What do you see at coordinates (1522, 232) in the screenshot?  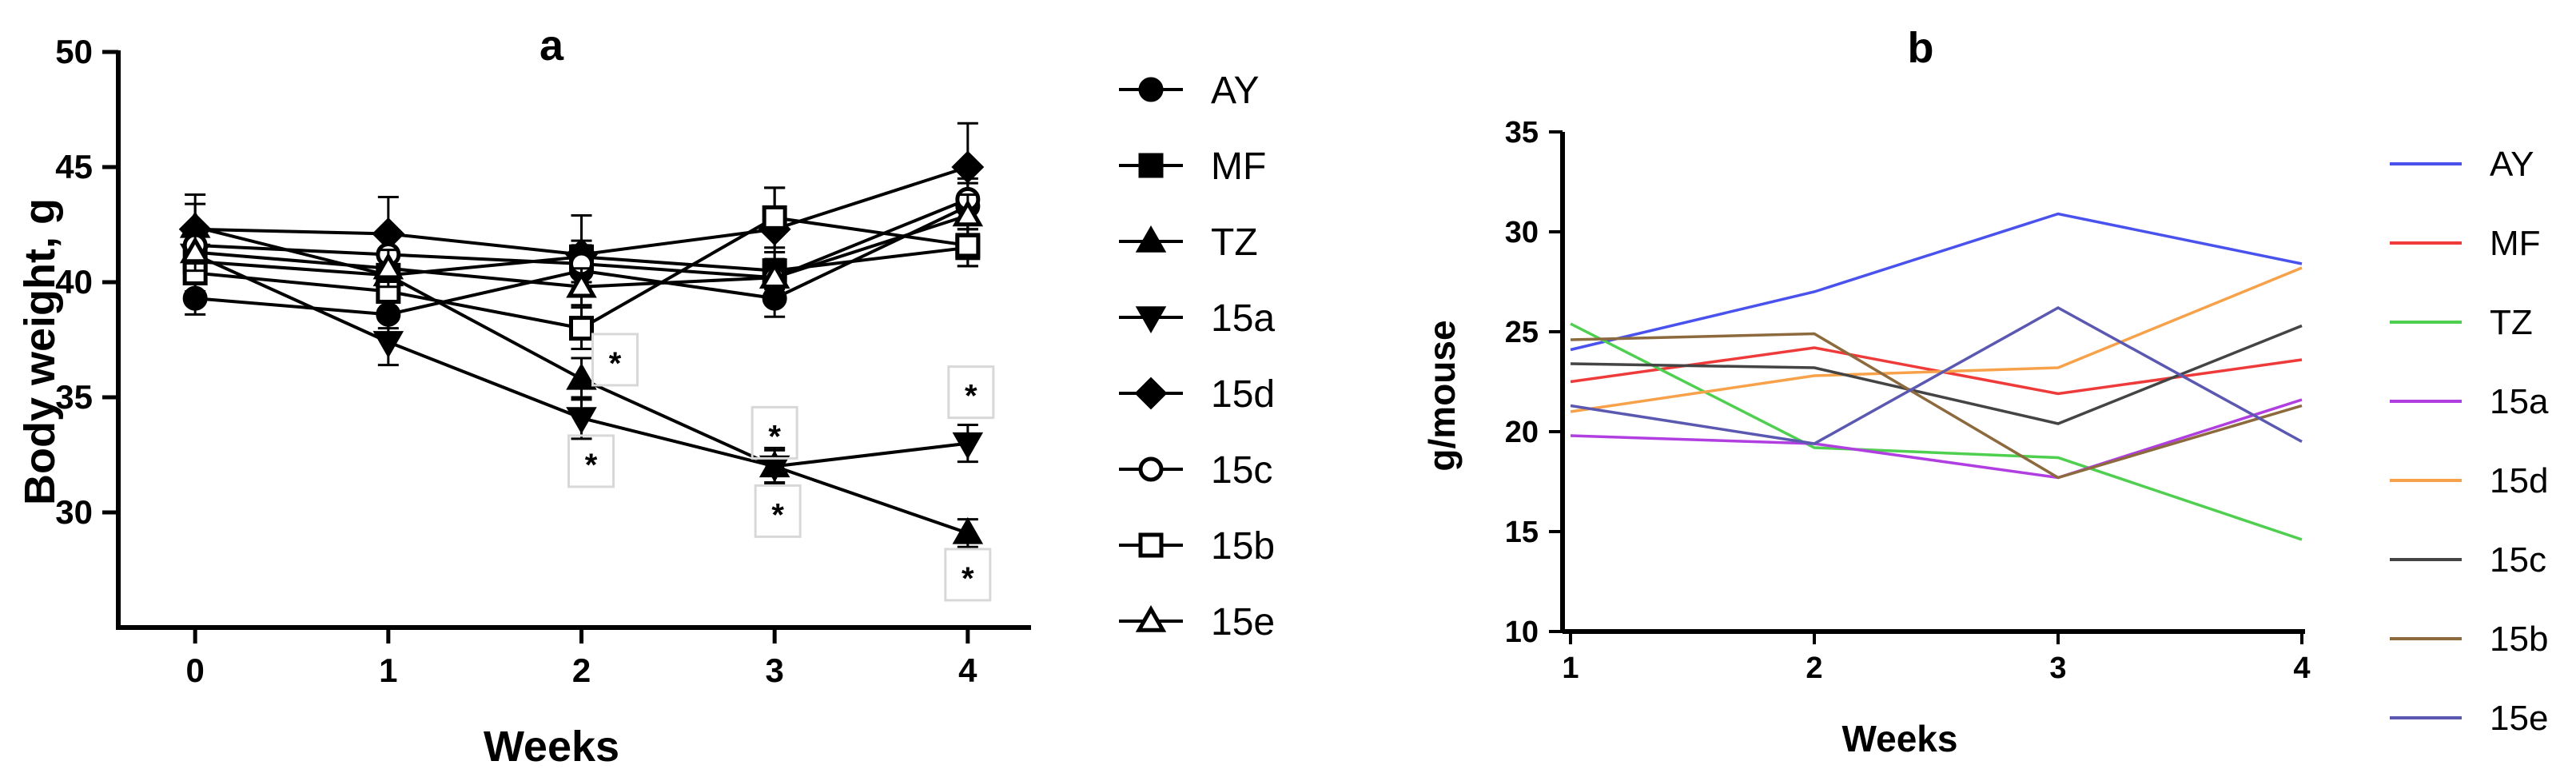 I see `panel-b-y-tick-label: 30` at bounding box center [1522, 232].